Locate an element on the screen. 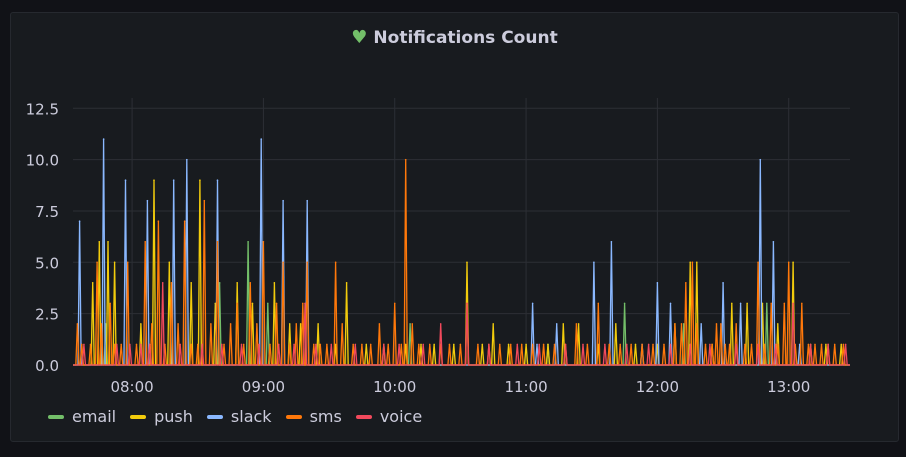  legend-item-email: email is located at coordinates (82, 416).